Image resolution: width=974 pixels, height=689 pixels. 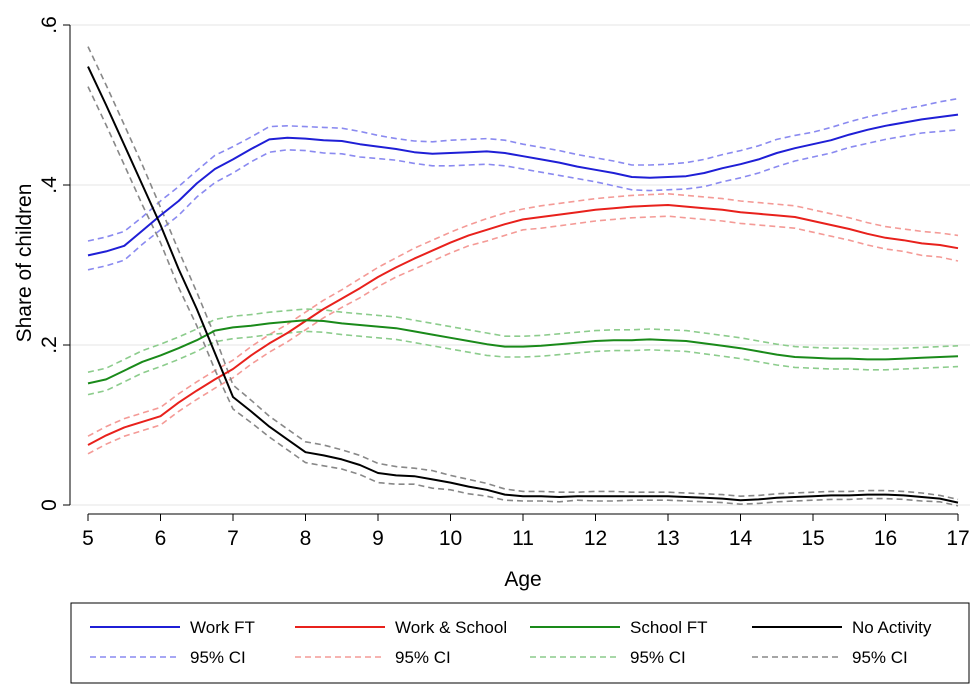 I want to click on legend-label: No Activity, so click(x=892, y=627).